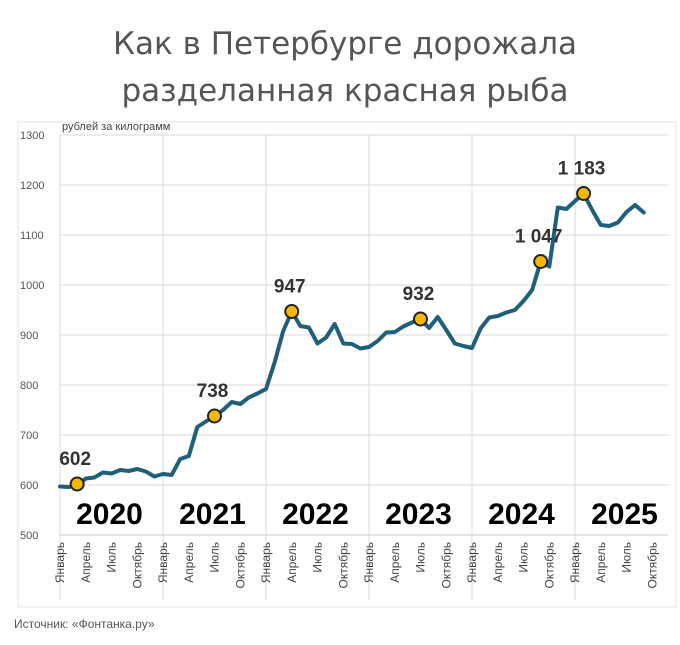 This screenshot has height=645, width=680. Describe the element at coordinates (521, 514) in the screenshot. I see `year-label: 2024` at that location.